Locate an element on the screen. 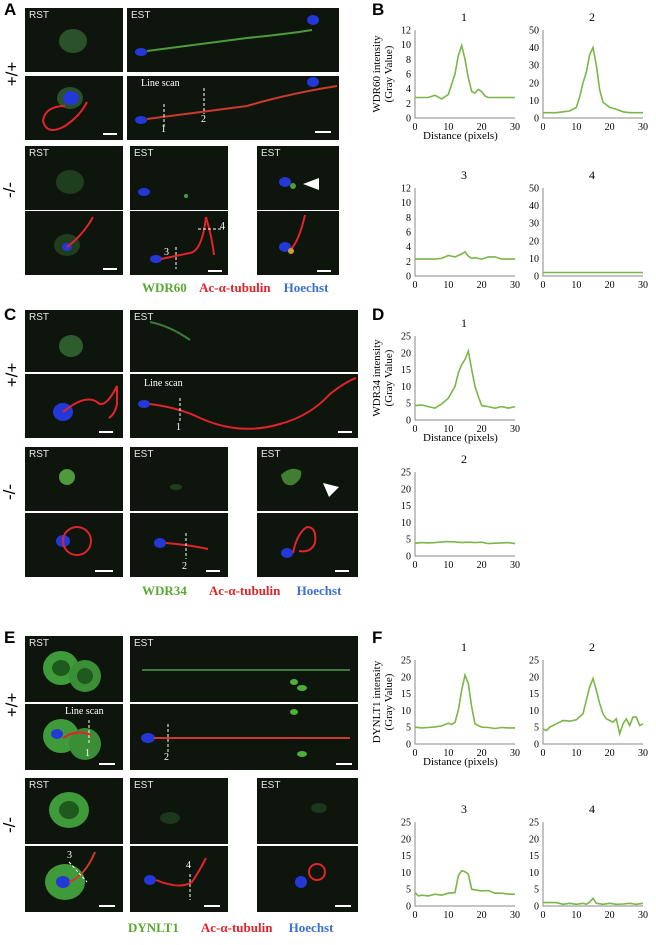 This screenshot has height=945, width=656. legend-c: WDR34 Ac-α-tubulin Hoechst is located at coordinates (241, 591).